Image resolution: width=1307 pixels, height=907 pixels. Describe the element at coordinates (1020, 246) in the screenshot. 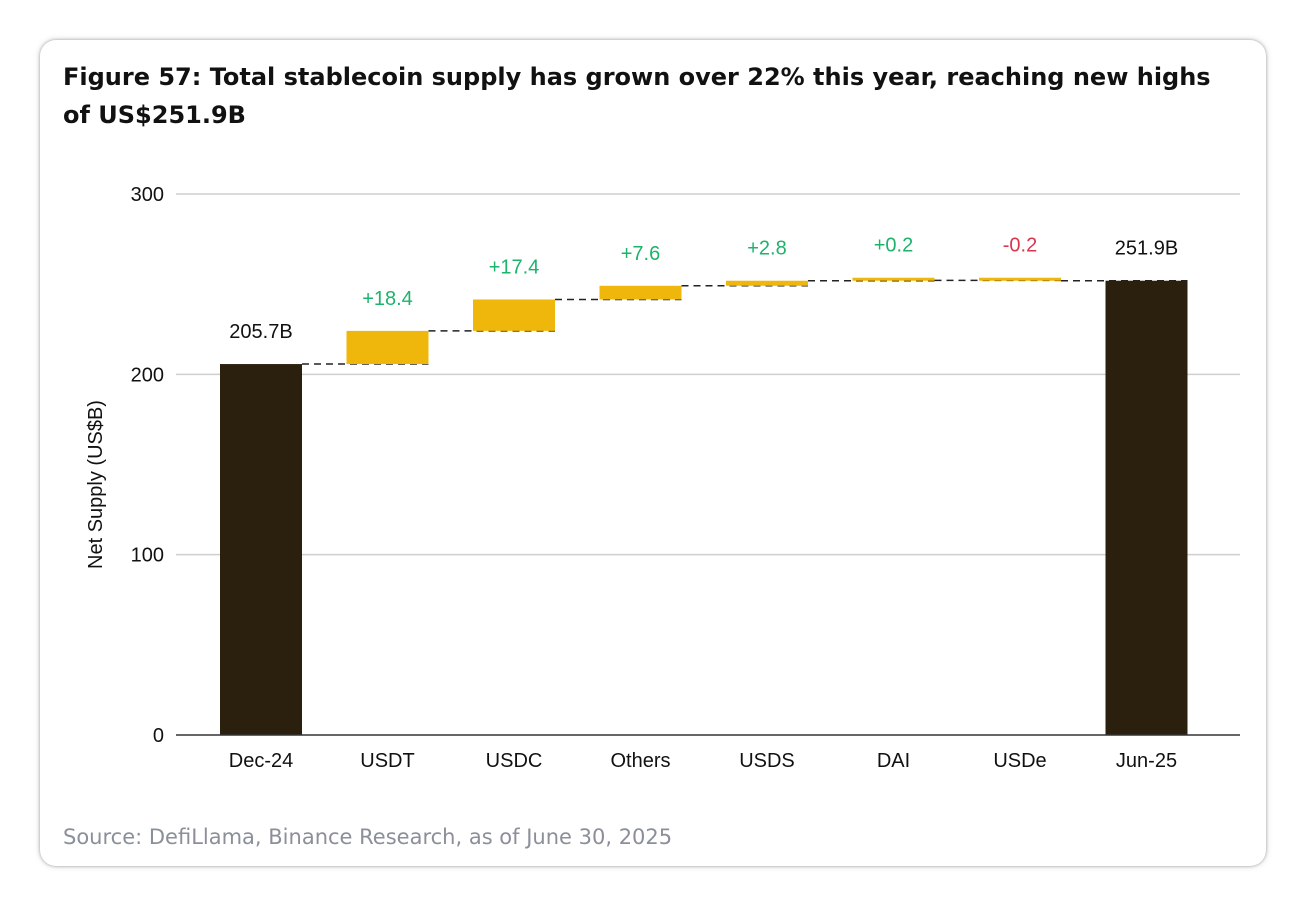

I see `data-label-usde: -0.2` at that location.